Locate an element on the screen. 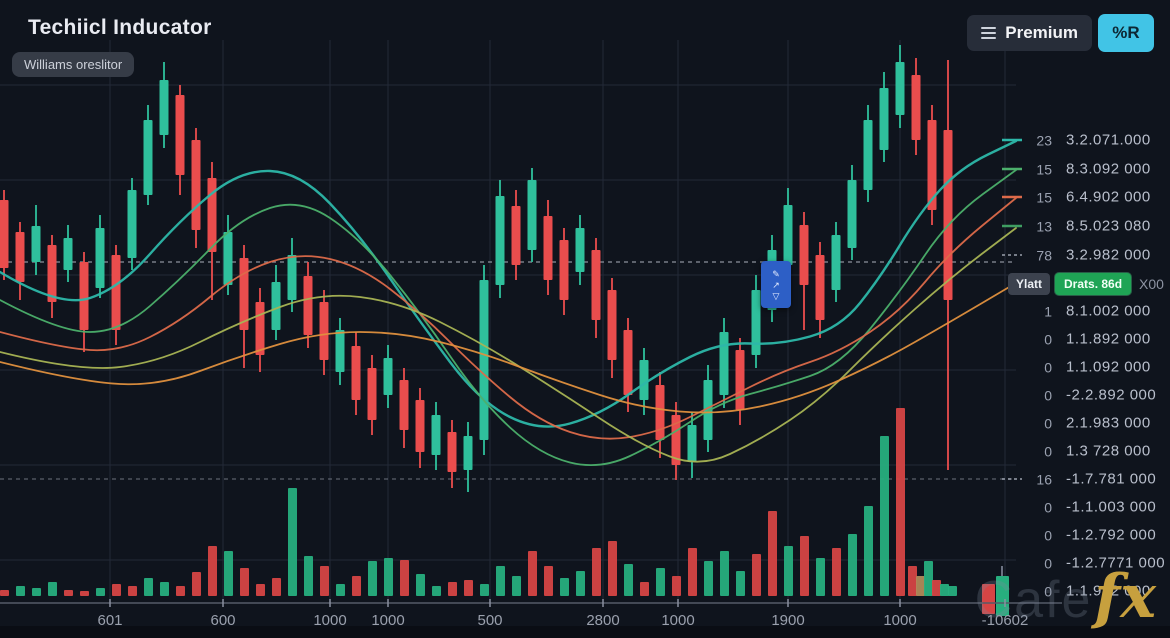 The height and width of the screenshot is (638, 1170). marker-badge: ✎ ↗ ▽ is located at coordinates (776, 284).